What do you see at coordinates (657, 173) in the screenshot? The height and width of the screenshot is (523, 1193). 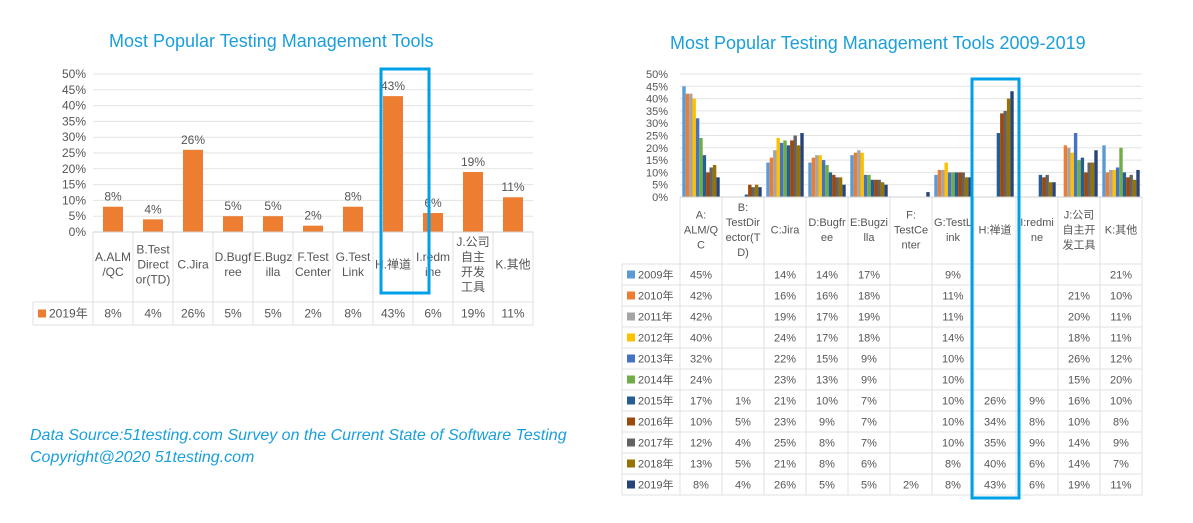 I see `y-tick-label: 10%` at bounding box center [657, 173].